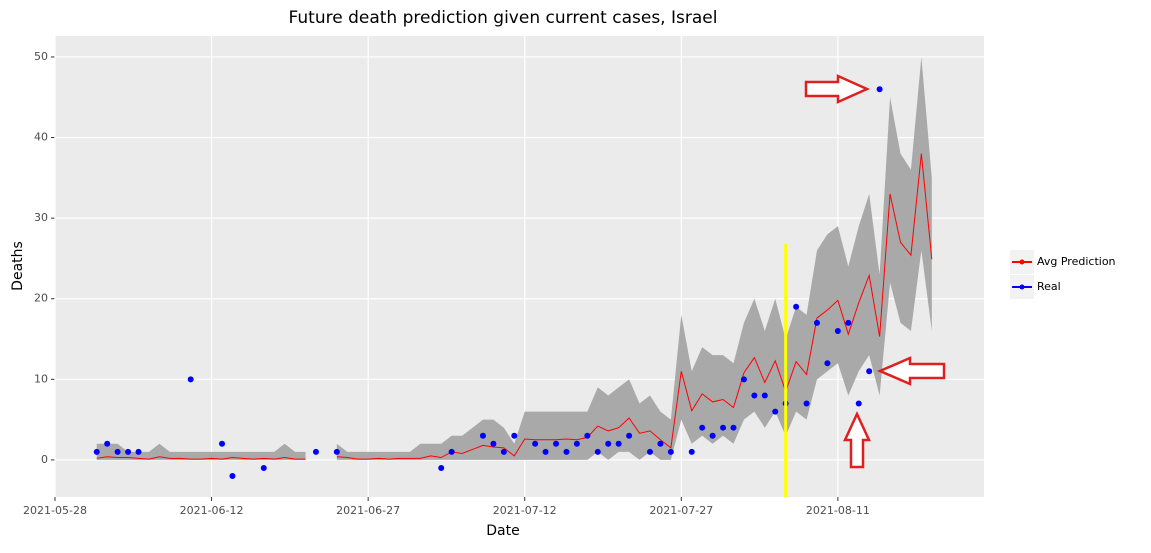 The image size is (1151, 553). What do you see at coordinates (55, 510) in the screenshot?
I see `x-tick-label: 2021-05-28` at bounding box center [55, 510].